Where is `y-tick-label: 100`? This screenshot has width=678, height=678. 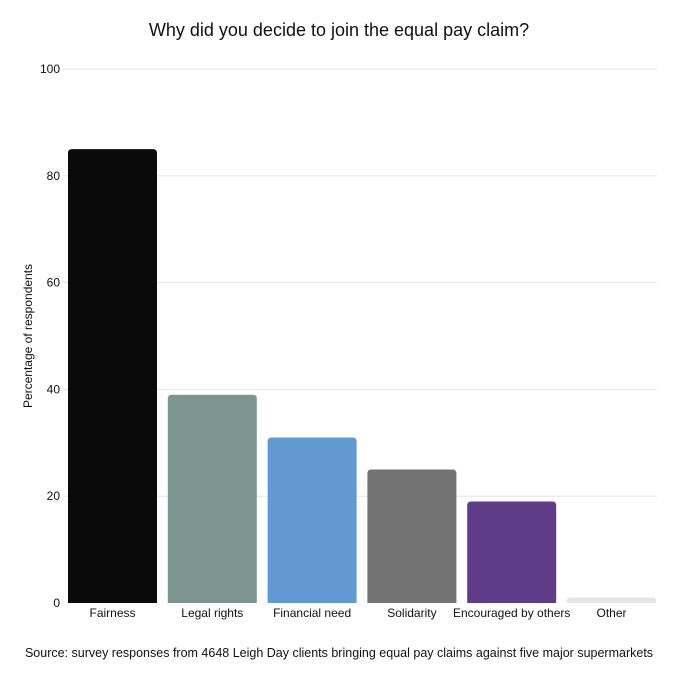
y-tick-label: 100 is located at coordinates (50, 69).